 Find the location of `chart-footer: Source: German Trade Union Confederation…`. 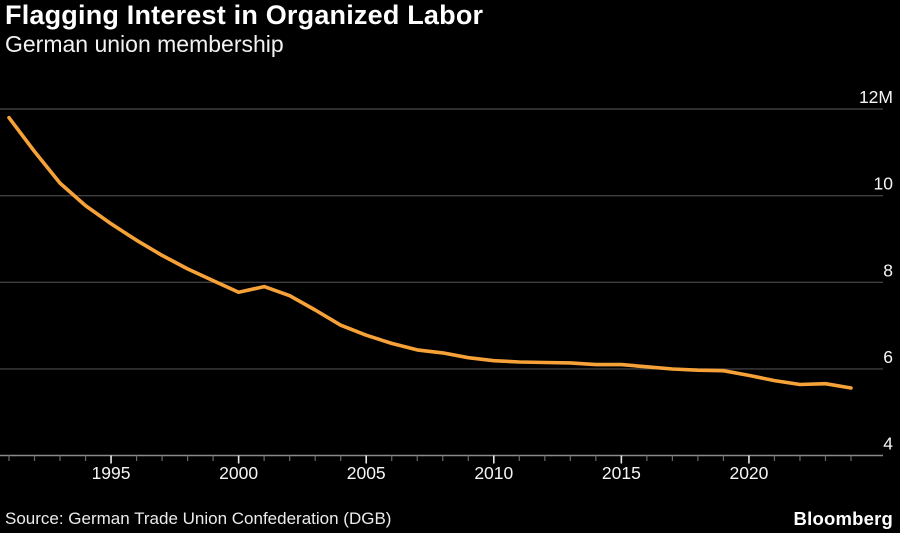

chart-footer: Source: German Trade Union Confederation… is located at coordinates (450, 519).